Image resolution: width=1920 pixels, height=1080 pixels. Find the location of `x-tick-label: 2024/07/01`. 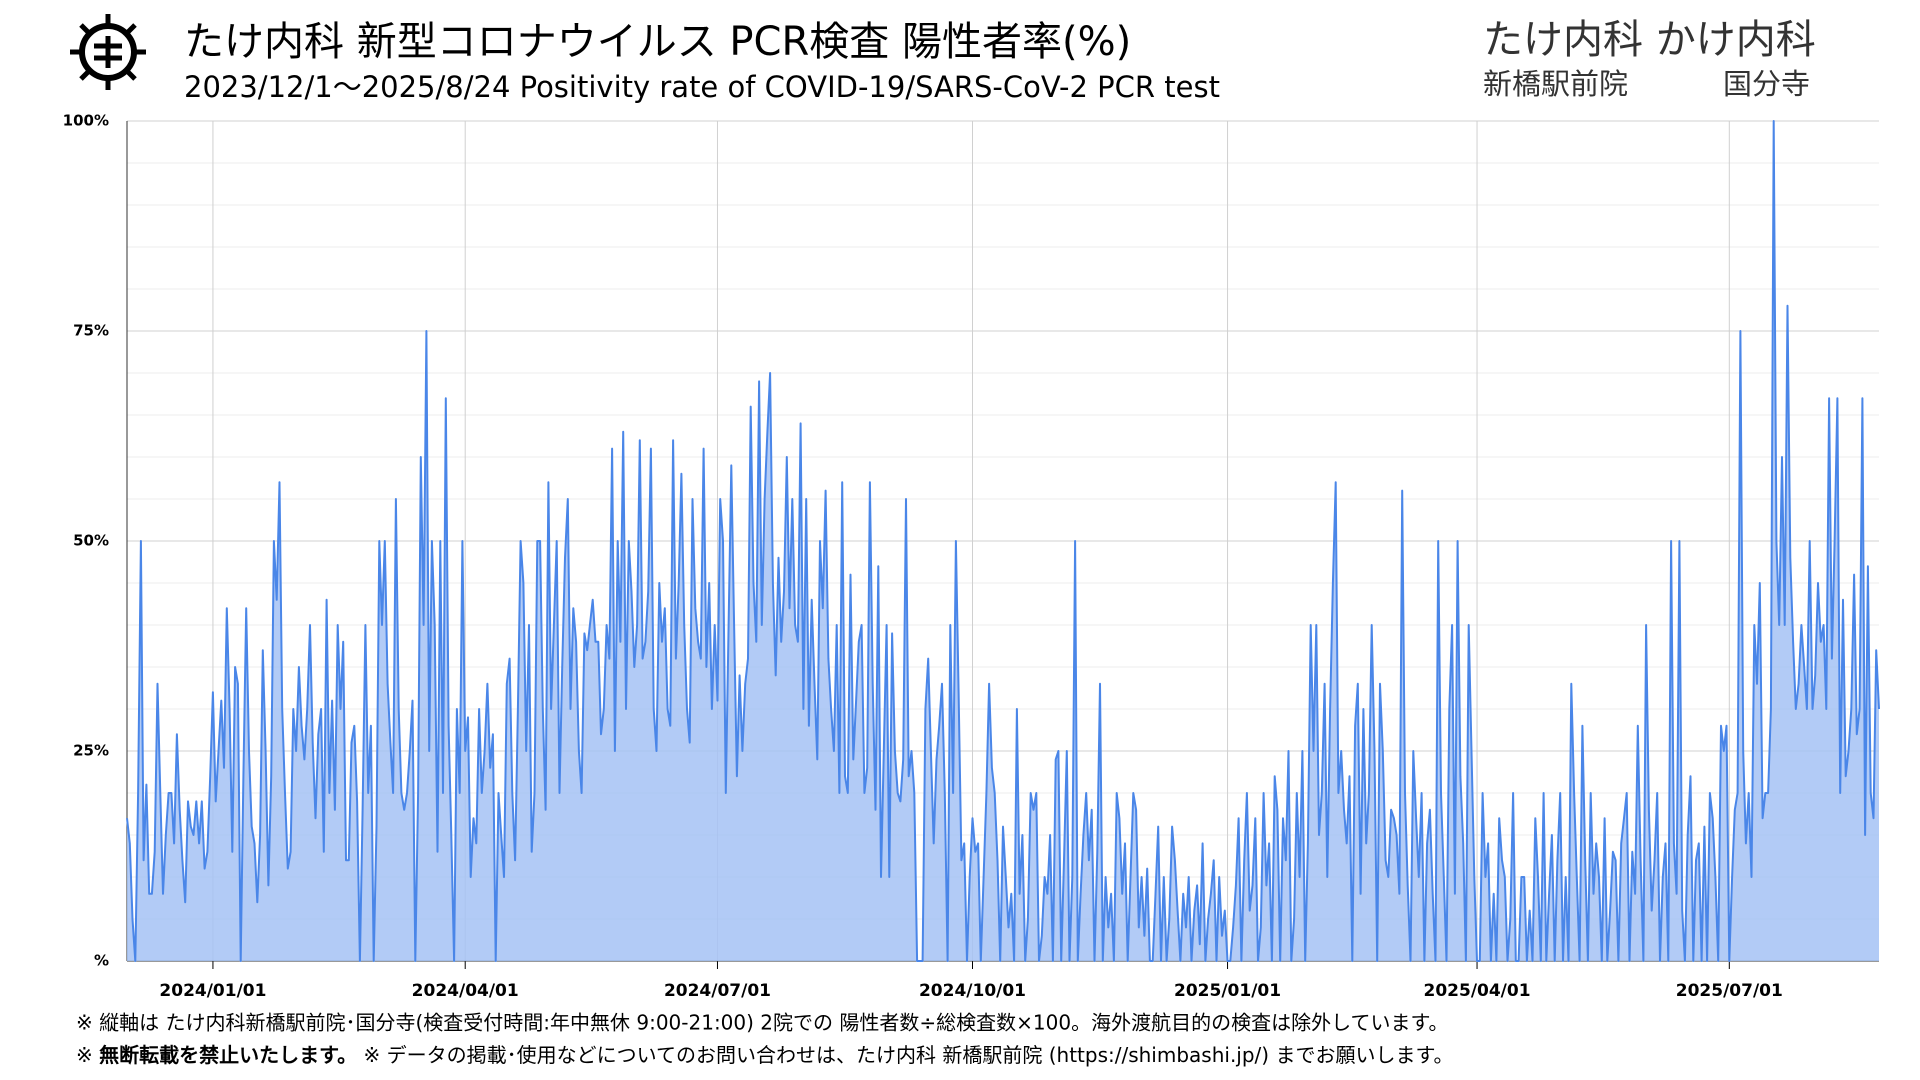

x-tick-label: 2024/07/01 is located at coordinates (717, 991).